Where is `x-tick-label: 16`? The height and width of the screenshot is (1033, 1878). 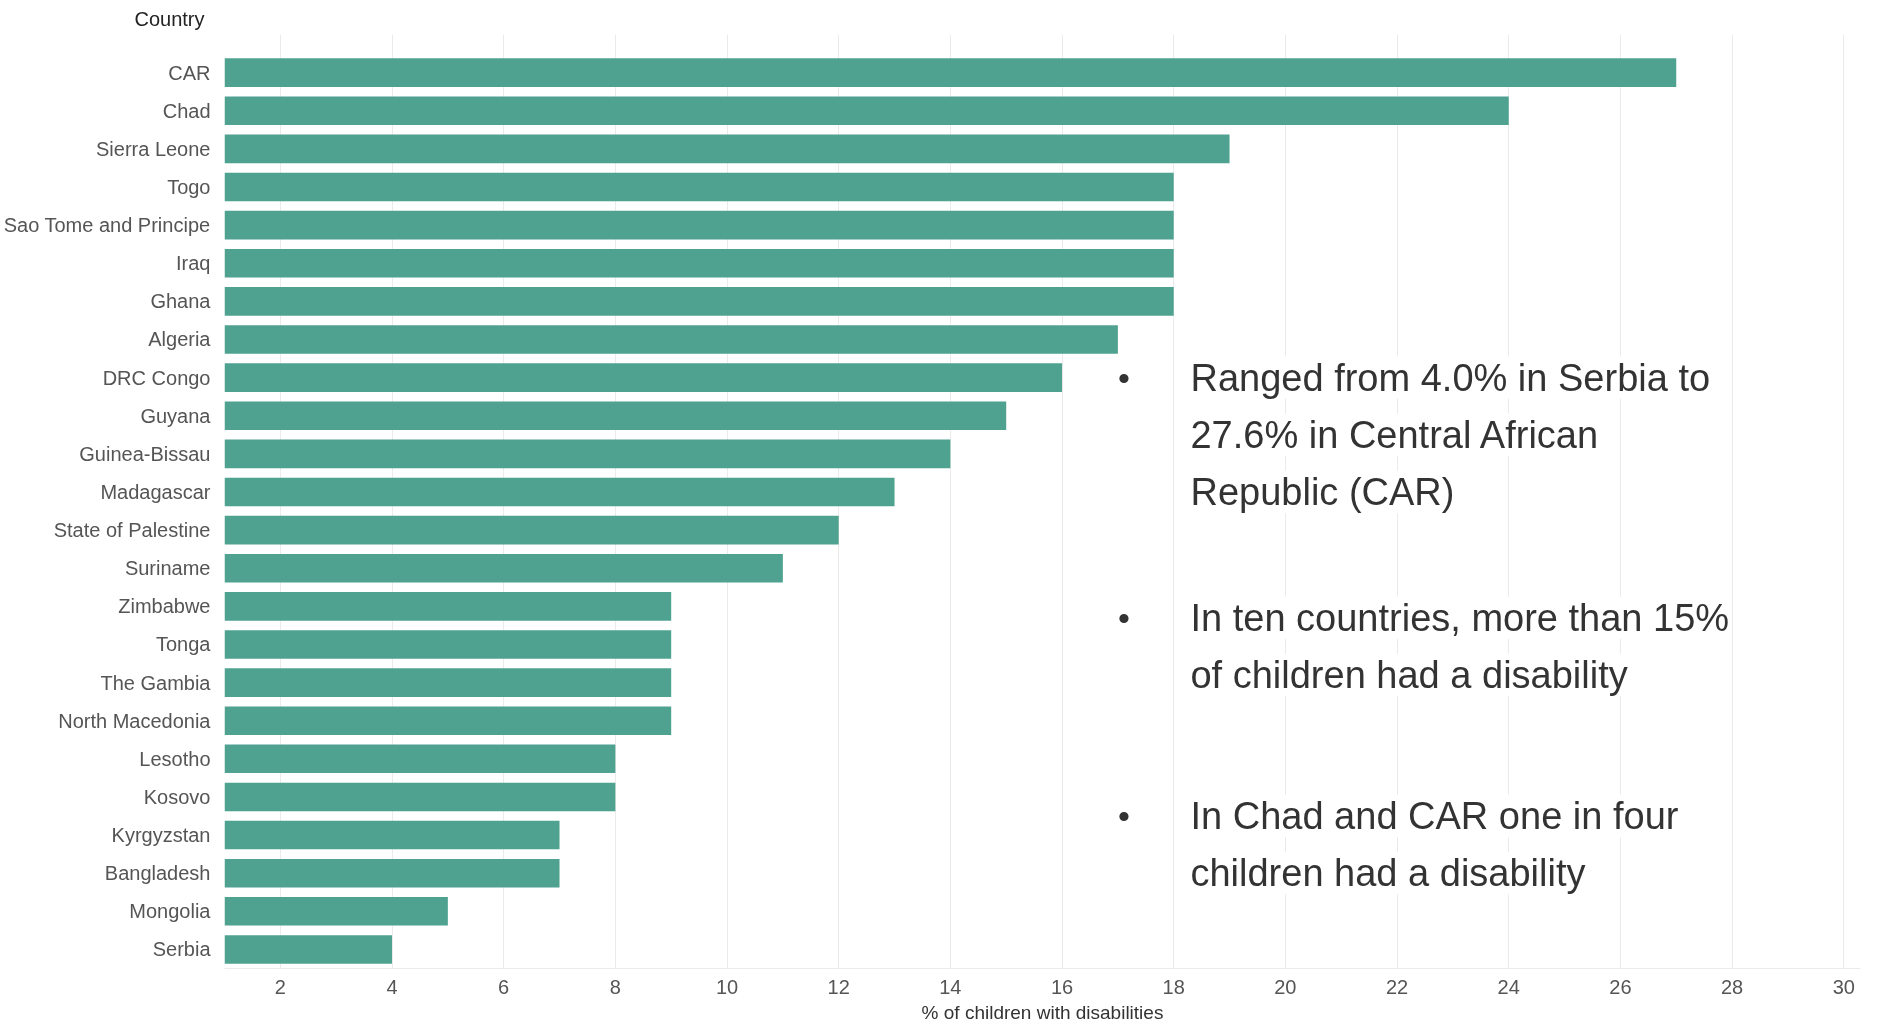 x-tick-label: 16 is located at coordinates (1062, 986).